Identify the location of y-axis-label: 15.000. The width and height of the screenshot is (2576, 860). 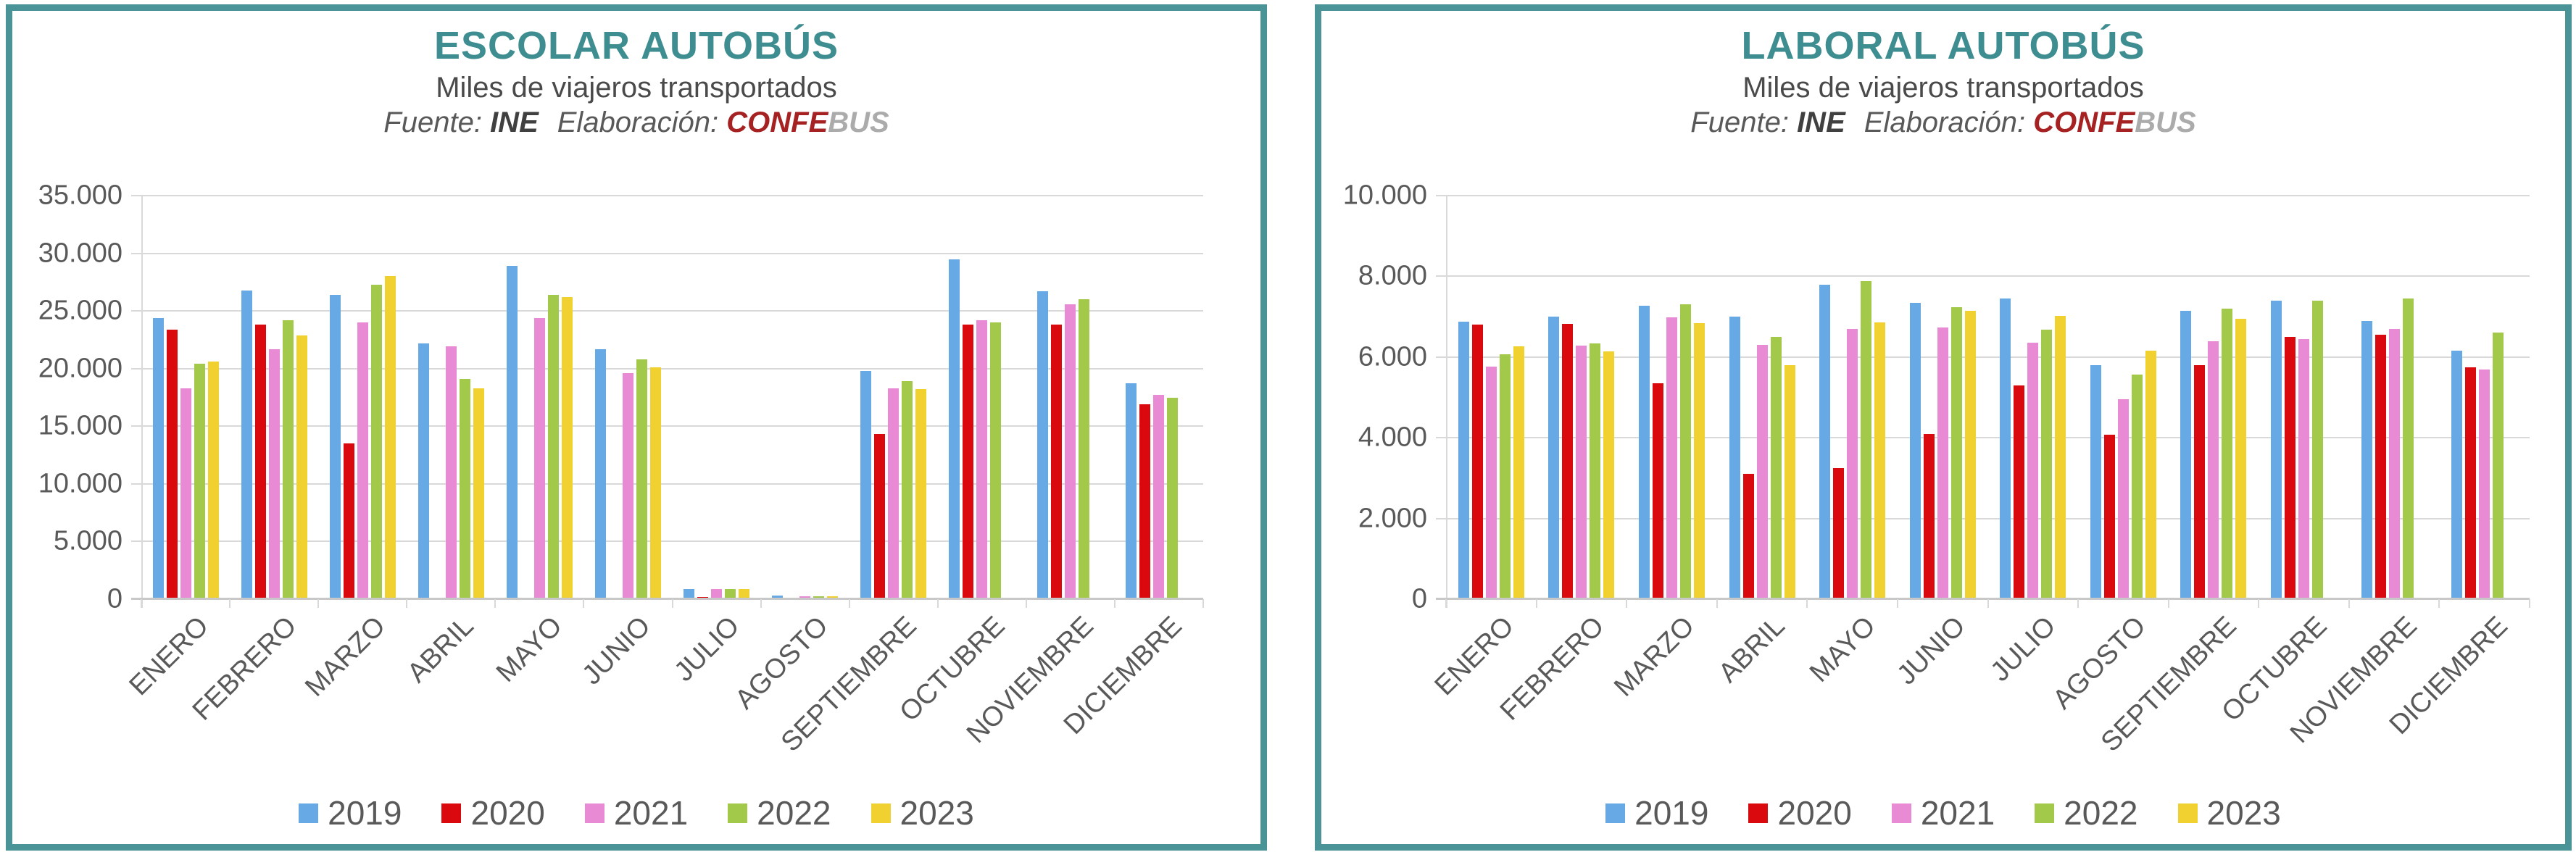
(80, 426).